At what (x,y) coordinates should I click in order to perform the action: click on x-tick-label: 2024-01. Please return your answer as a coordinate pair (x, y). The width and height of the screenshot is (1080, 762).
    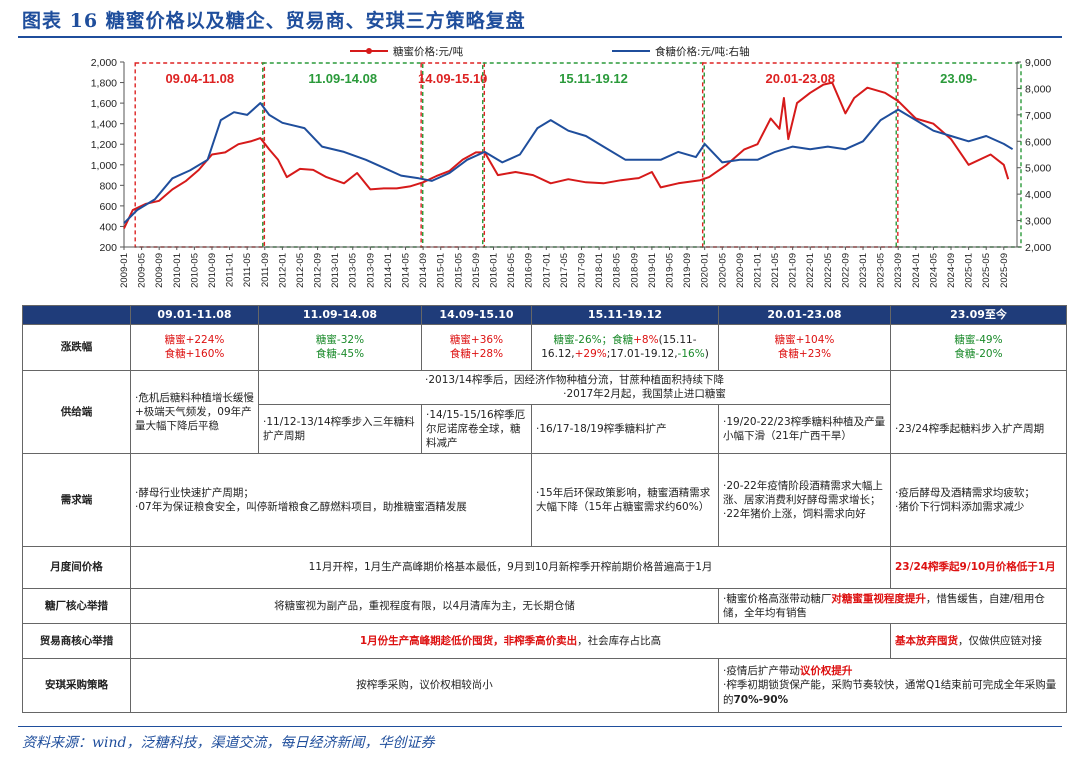
    Looking at the image, I should click on (916, 270).